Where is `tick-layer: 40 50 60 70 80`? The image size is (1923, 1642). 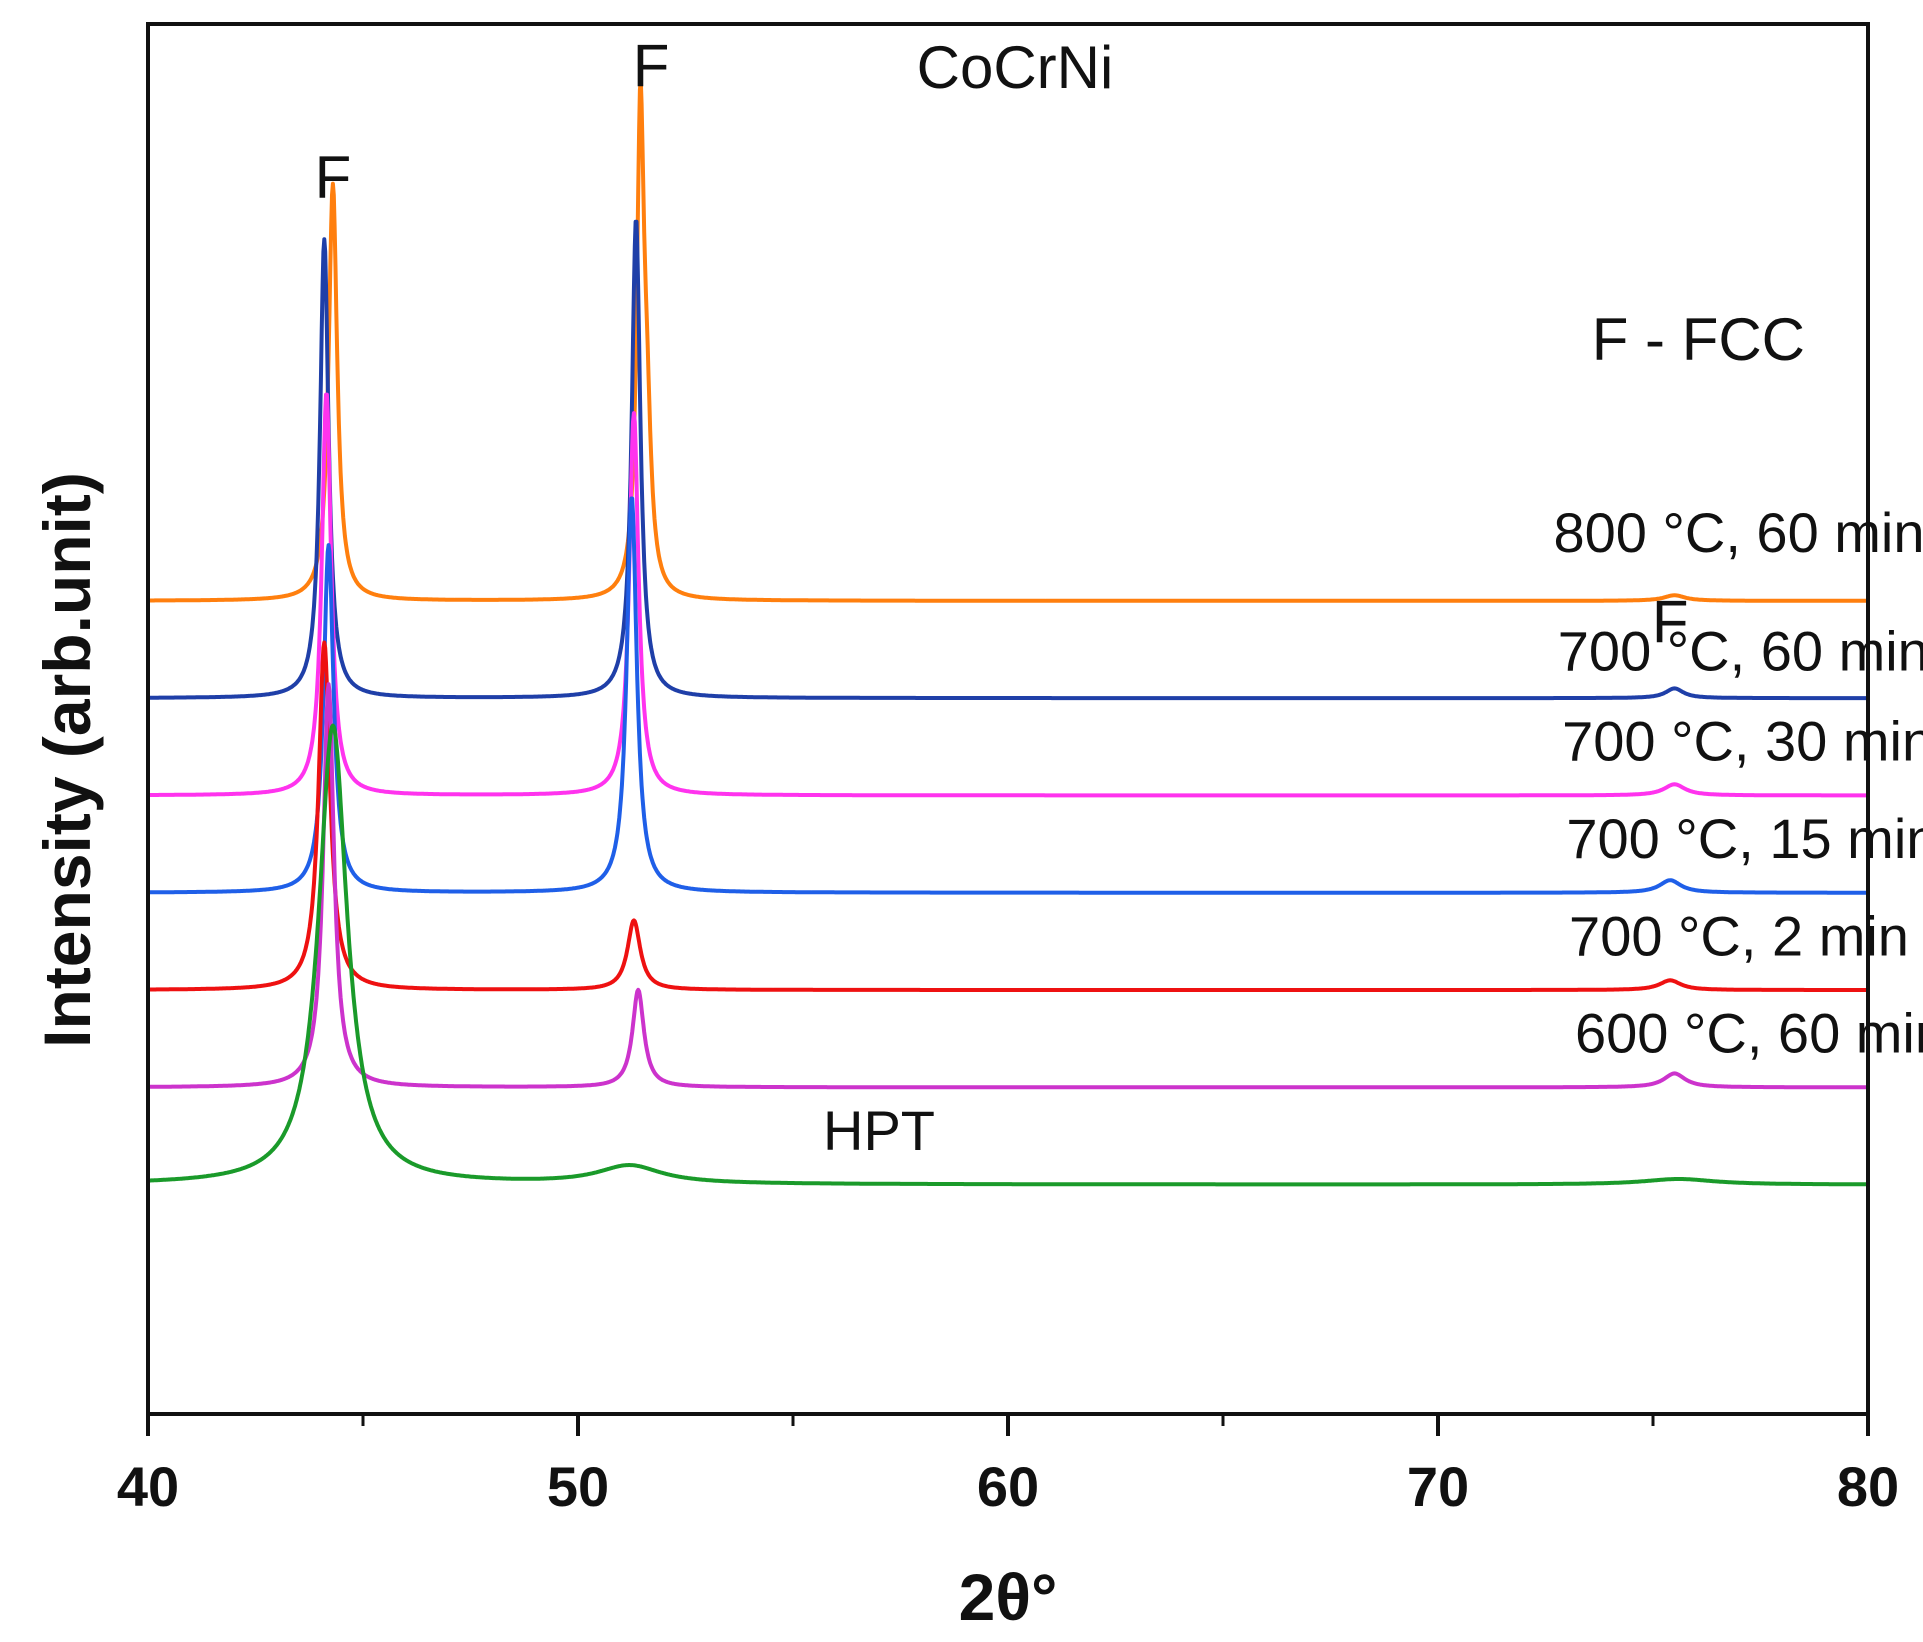 tick-layer: 40 50 60 70 80 is located at coordinates (1008, 1466).